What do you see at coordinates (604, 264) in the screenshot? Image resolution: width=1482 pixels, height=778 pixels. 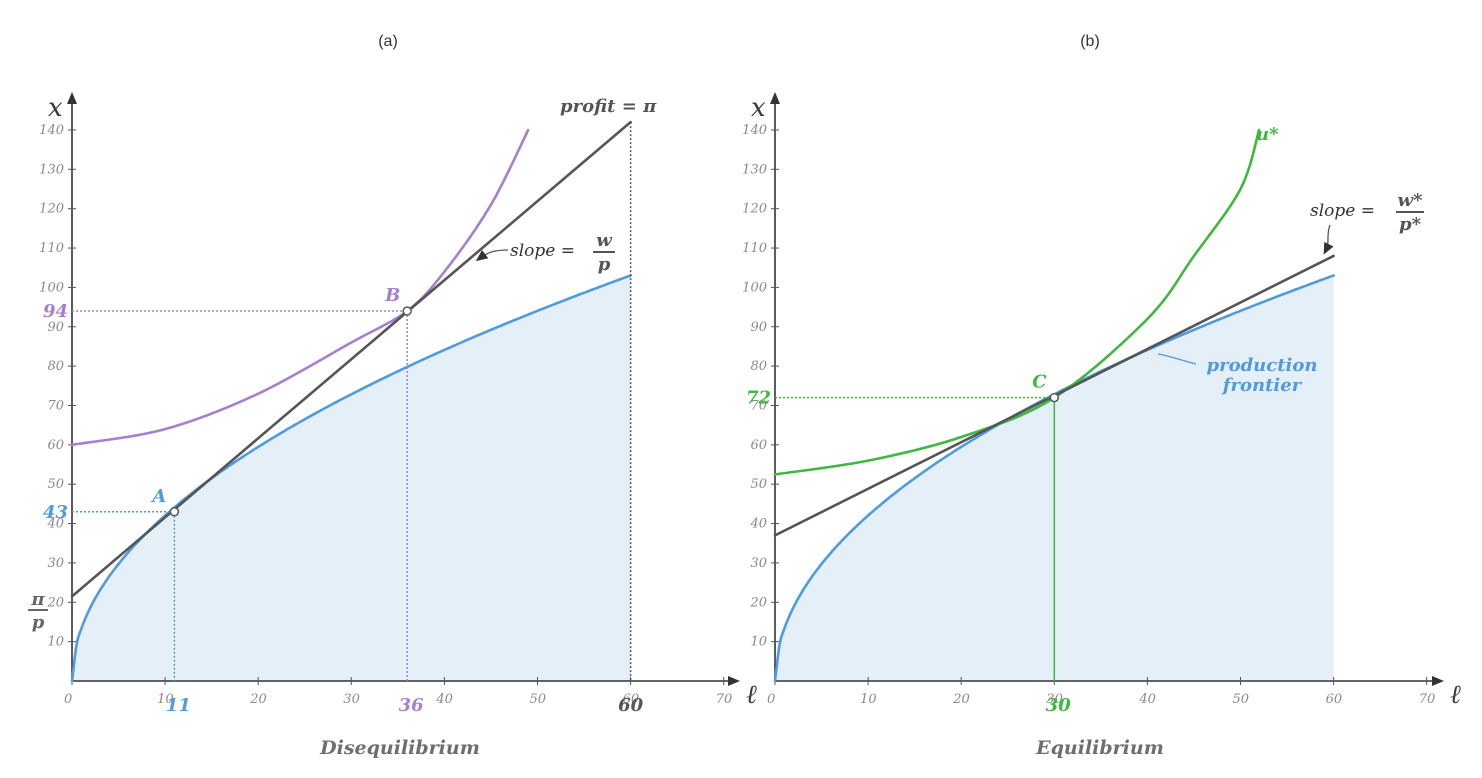 I see `panel-a-slope-denominator: p` at bounding box center [604, 264].